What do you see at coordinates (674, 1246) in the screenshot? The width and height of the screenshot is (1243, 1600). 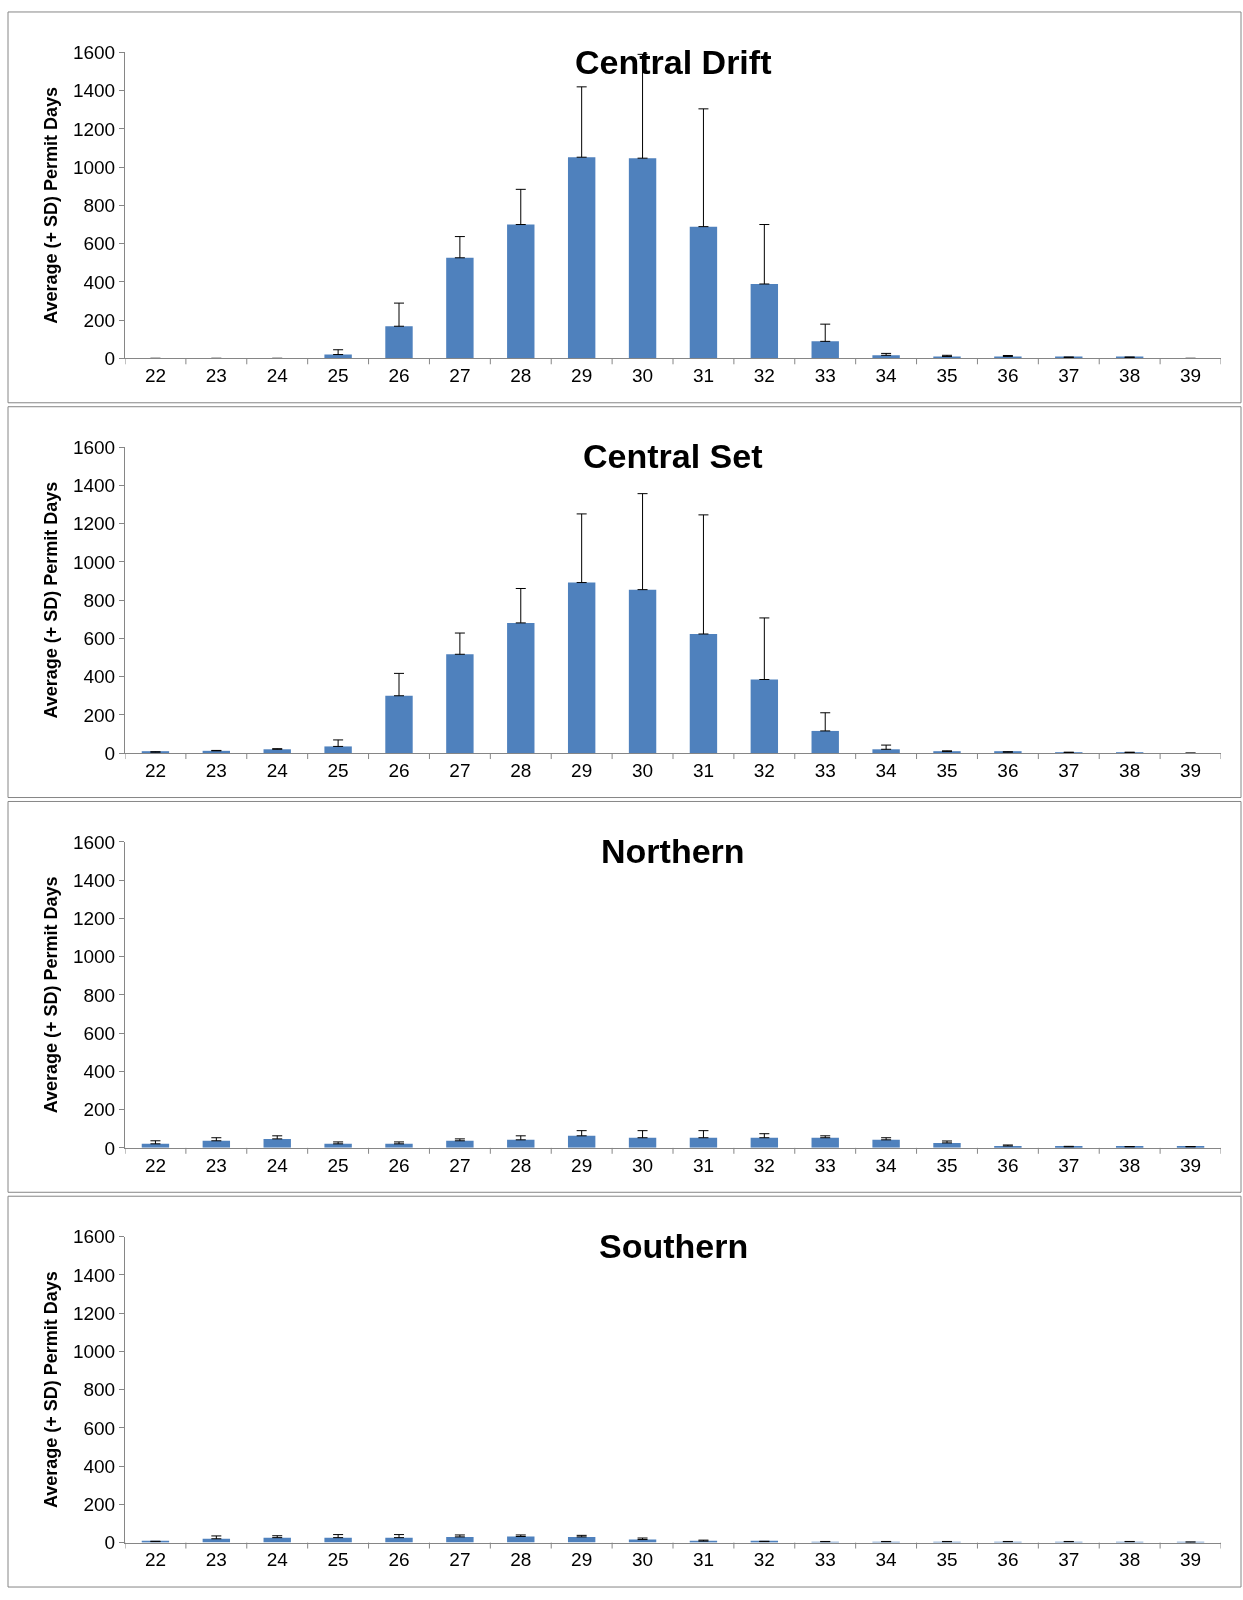 I see `chart-title: Southern` at bounding box center [674, 1246].